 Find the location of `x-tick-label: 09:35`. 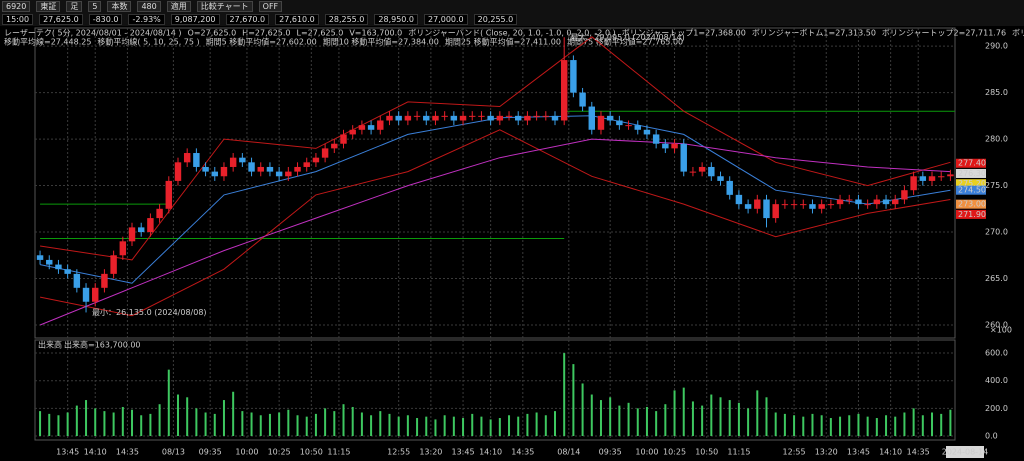

x-tick-label: 09:35 is located at coordinates (610, 452).